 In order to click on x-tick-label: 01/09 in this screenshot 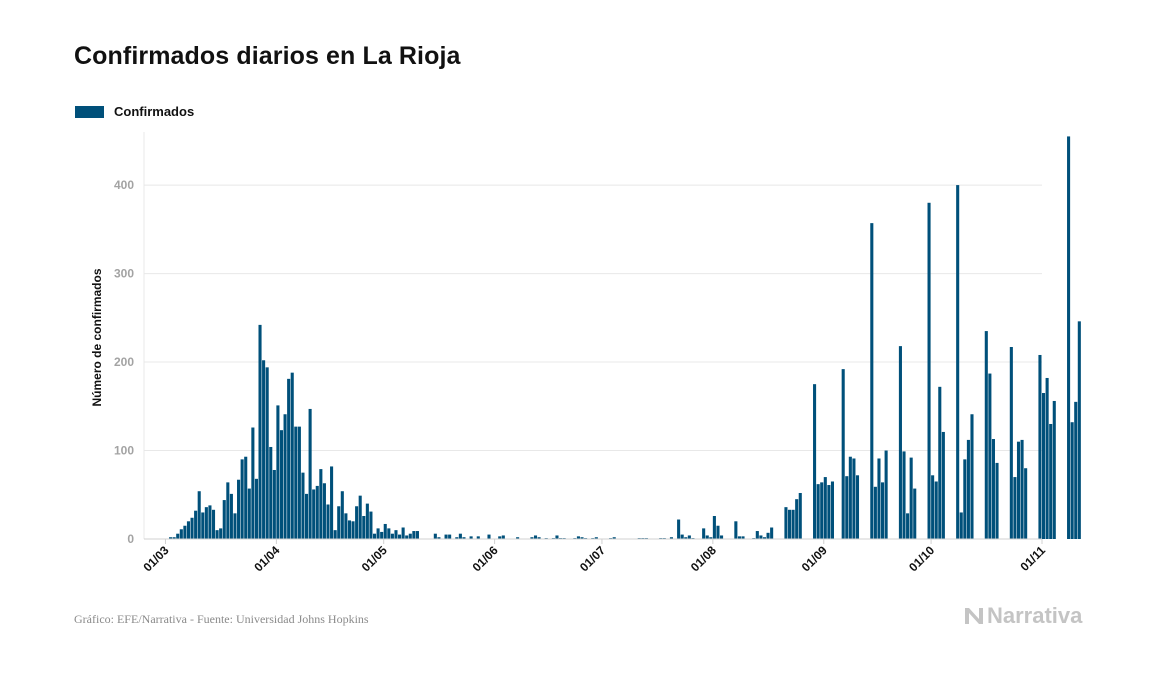, I will do `click(814, 558)`.